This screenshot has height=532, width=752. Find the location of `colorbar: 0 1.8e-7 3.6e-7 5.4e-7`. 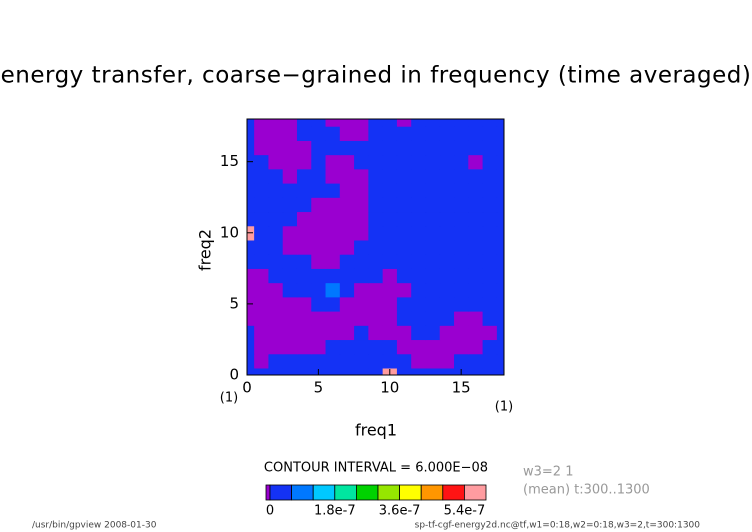

colorbar: 0 1.8e-7 3.6e-7 5.4e-7 is located at coordinates (376, 501).